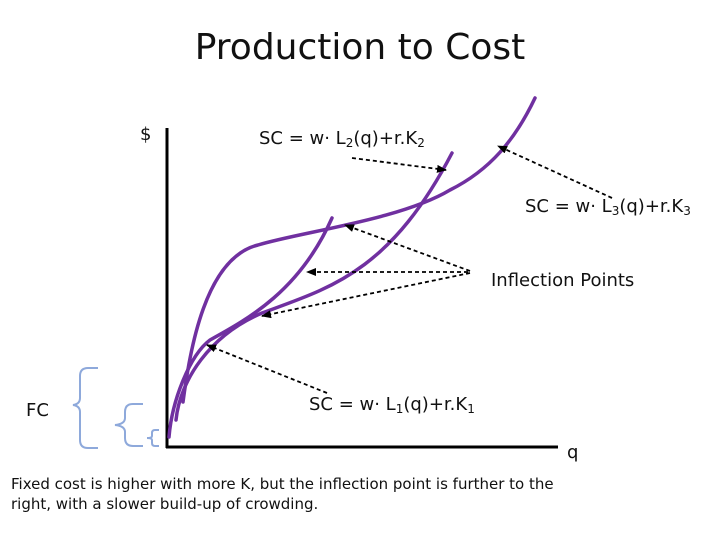 This screenshot has height=540, width=720. What do you see at coordinates (302, 138) in the screenshot?
I see `sc2-label-prefix: SC = w· L` at bounding box center [302, 138].